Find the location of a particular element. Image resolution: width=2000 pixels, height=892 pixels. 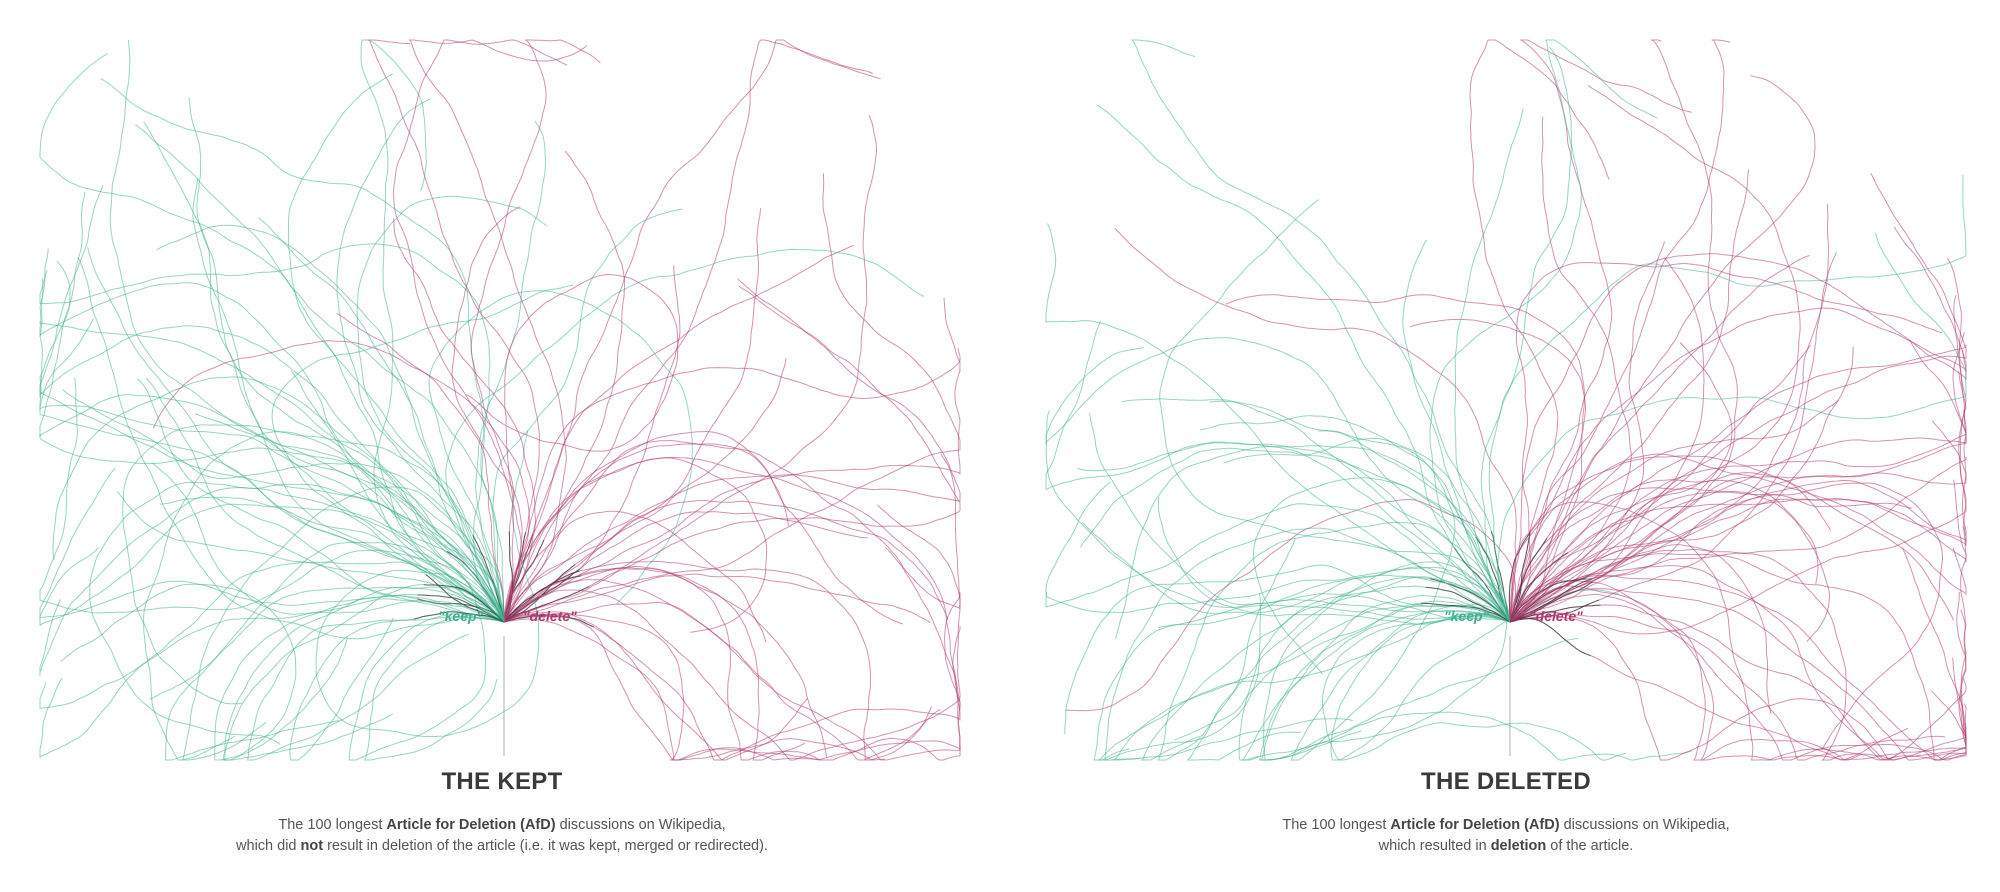

delete-label: "delete" is located at coordinates (1556, 616).